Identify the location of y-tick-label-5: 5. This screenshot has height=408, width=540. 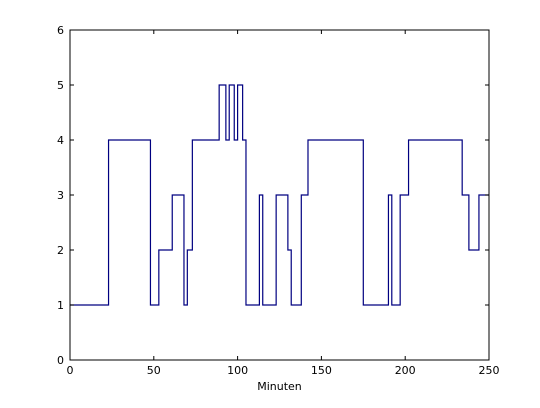
(60, 85).